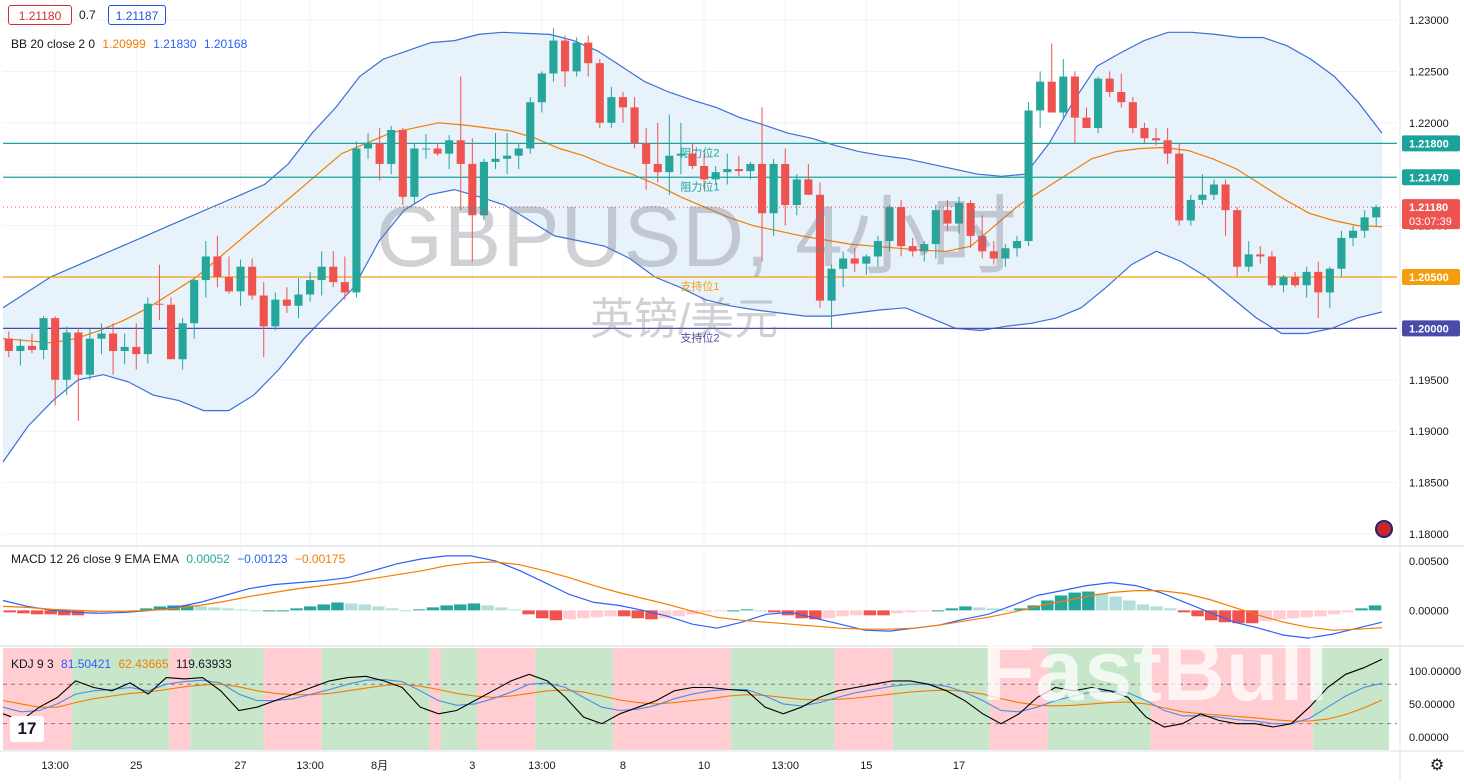 The height and width of the screenshot is (784, 1464). What do you see at coordinates (1437, 765) in the screenshot?
I see `settings-icon: ⚙` at bounding box center [1437, 765].